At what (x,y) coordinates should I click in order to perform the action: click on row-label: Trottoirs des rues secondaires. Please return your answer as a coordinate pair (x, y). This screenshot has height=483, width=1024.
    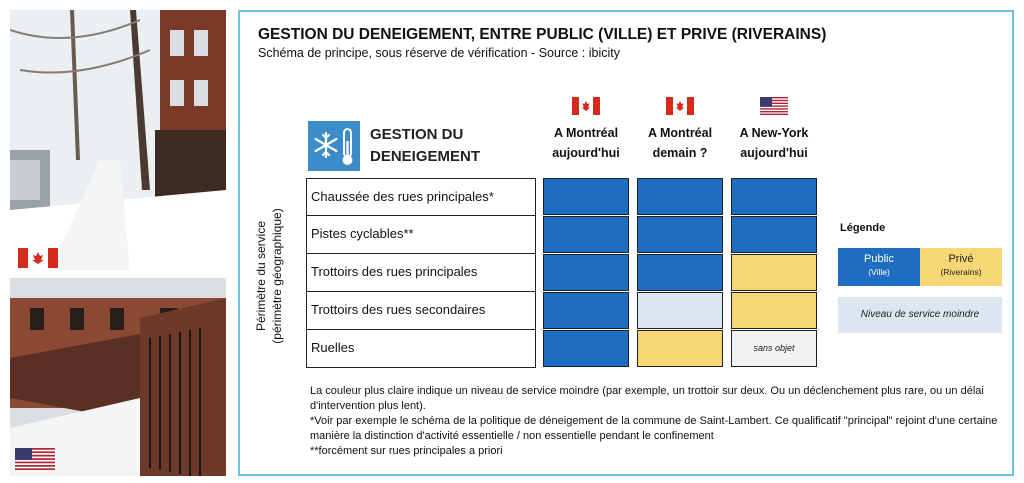
    Looking at the image, I should click on (421, 311).